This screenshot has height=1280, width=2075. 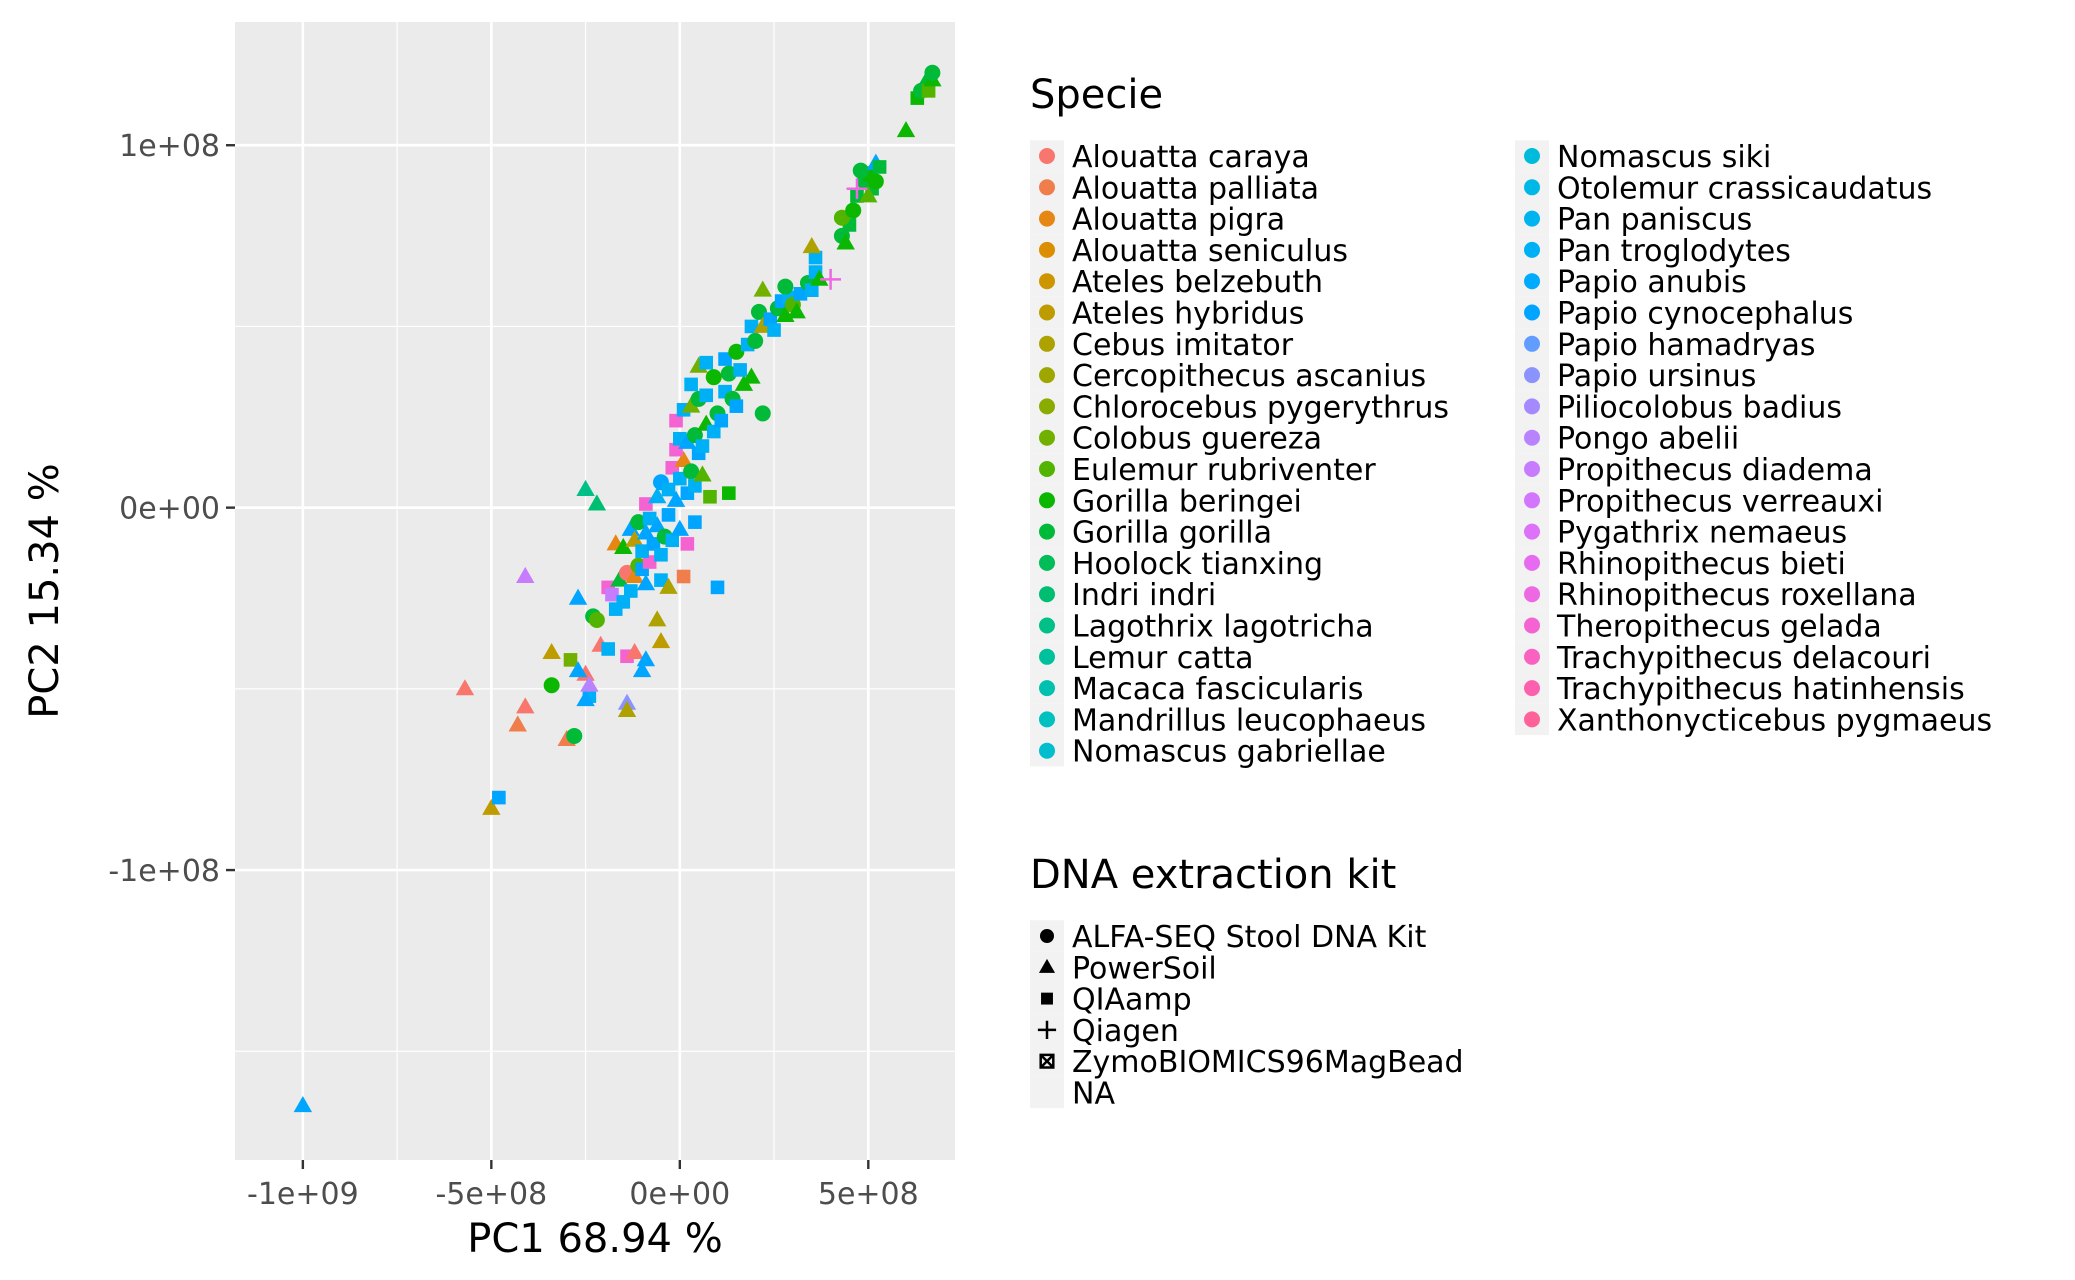 What do you see at coordinates (1664, 157) in the screenshot?
I see `legend-entry-label: Nomascus siki` at bounding box center [1664, 157].